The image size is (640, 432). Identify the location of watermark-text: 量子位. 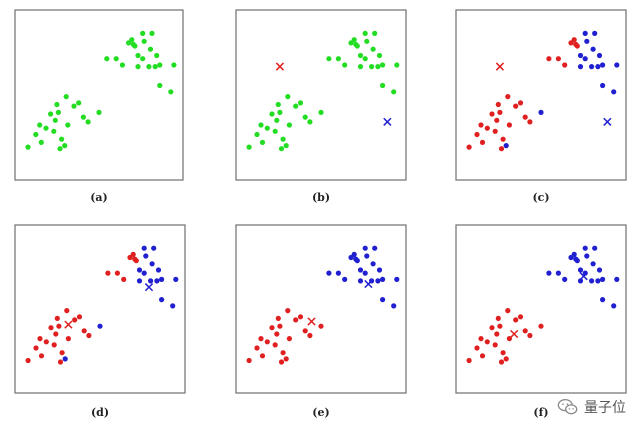
(605, 408).